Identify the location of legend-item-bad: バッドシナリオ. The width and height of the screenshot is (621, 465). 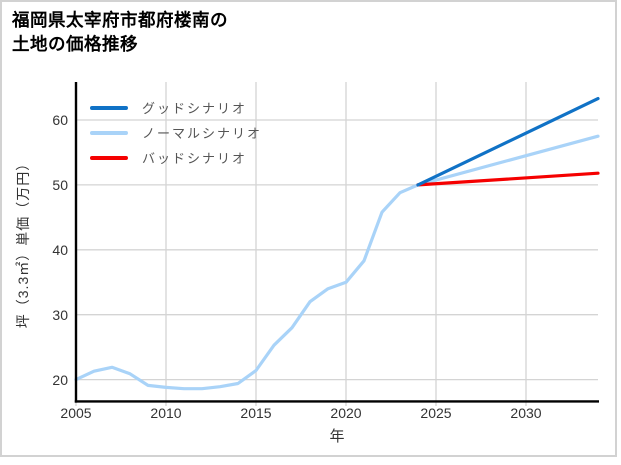
(176, 157).